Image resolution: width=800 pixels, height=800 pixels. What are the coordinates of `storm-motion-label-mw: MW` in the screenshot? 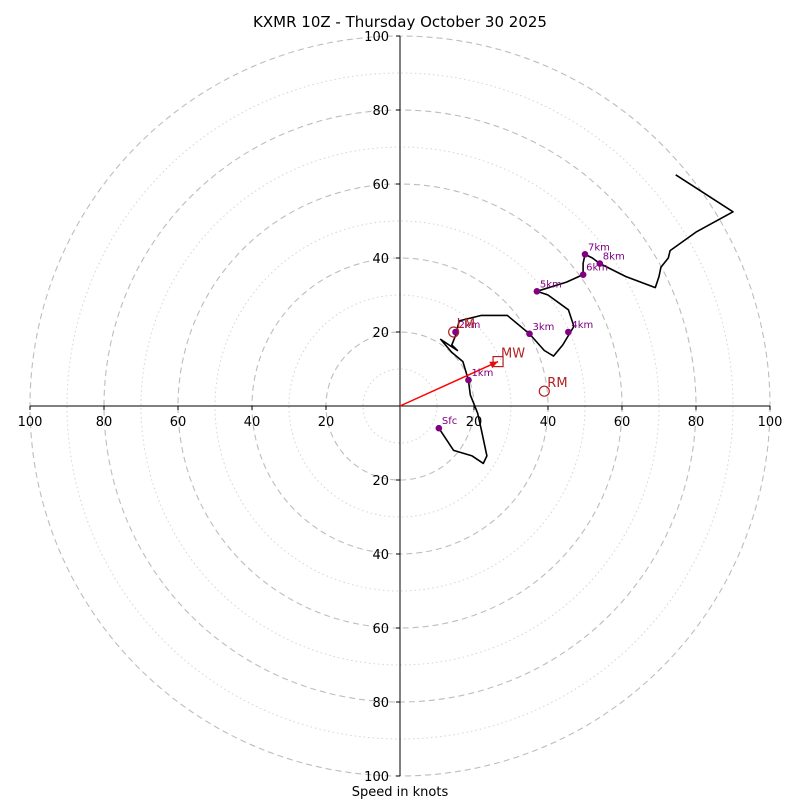 It's located at (513, 354).